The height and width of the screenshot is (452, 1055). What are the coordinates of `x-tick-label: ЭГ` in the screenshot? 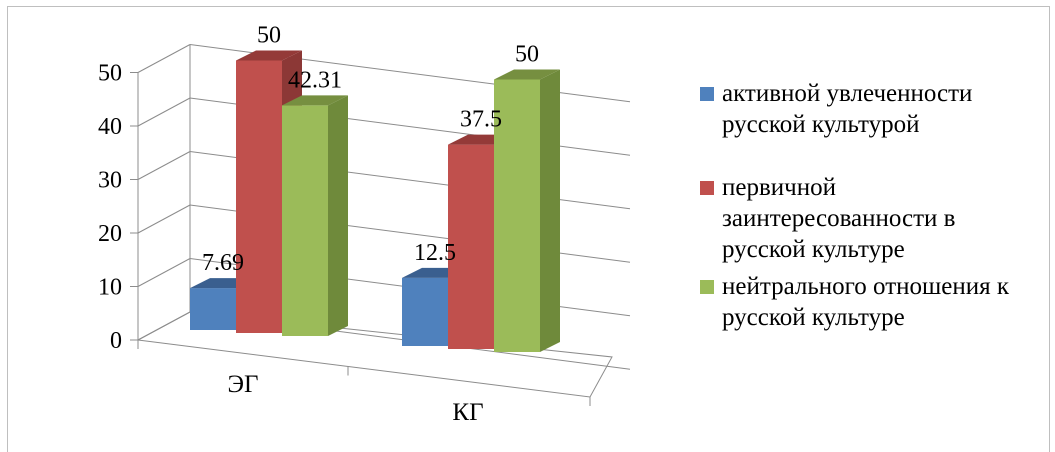 It's located at (243, 384).